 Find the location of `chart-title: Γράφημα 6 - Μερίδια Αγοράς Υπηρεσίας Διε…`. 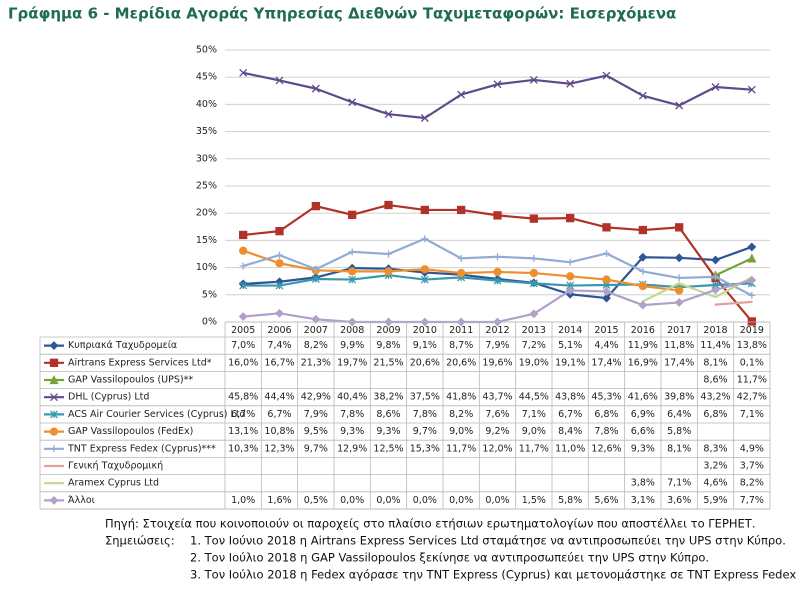

chart-title: Γράφημα 6 - Μερίδια Αγοράς Υπηρεσίας Διε… is located at coordinates (342, 14).